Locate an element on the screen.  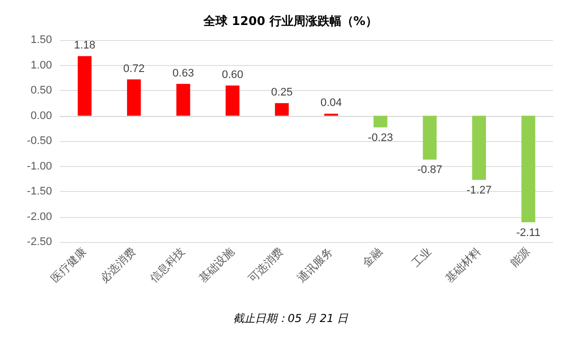
y-tick-label: 1.50 is located at coordinates (41, 40).